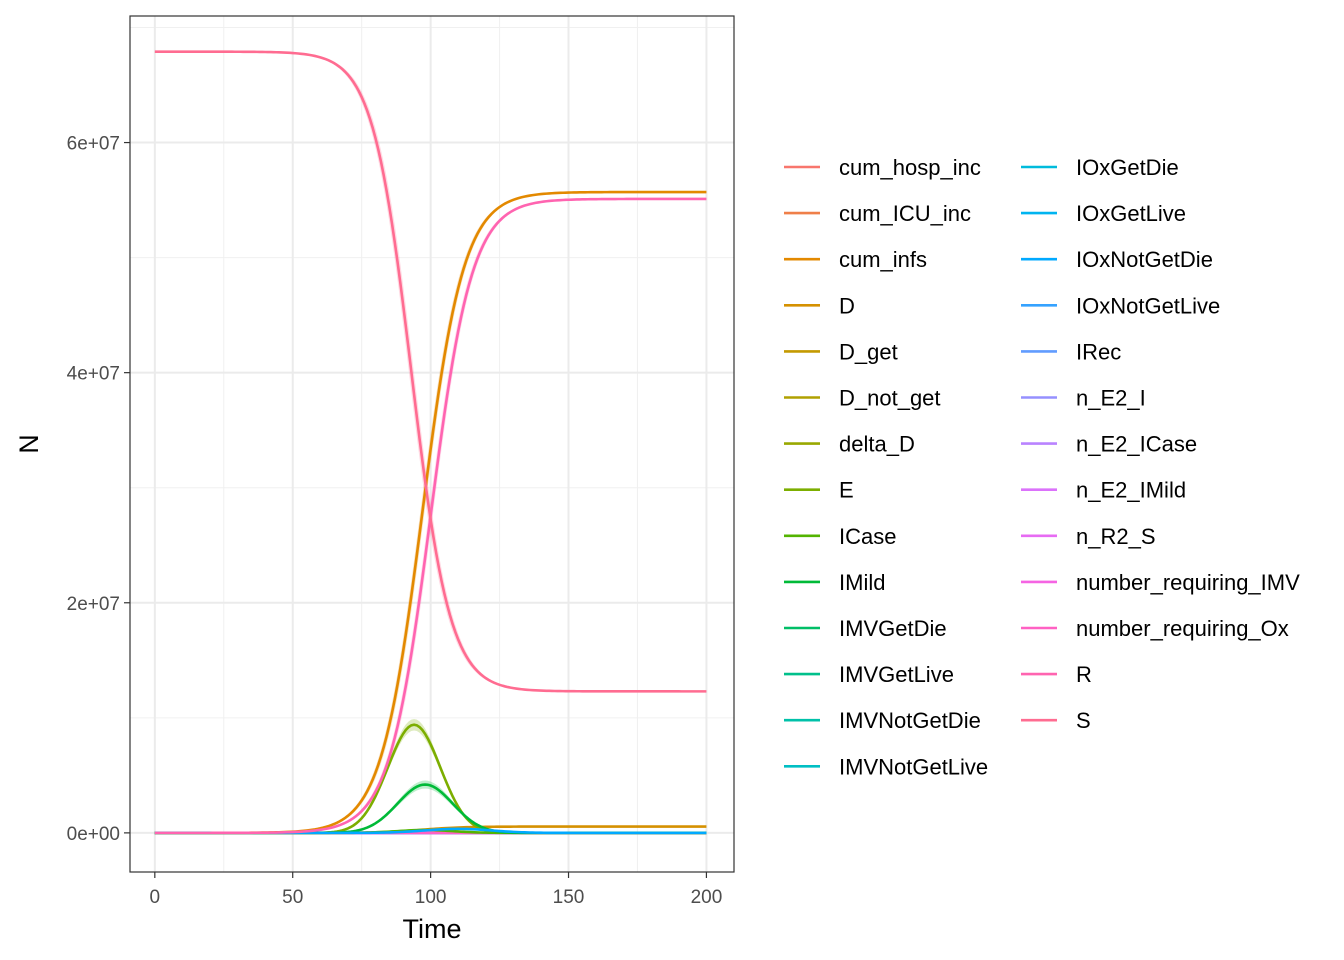  What do you see at coordinates (1116, 536) in the screenshot?
I see `legend-label: n_R2_S` at bounding box center [1116, 536].